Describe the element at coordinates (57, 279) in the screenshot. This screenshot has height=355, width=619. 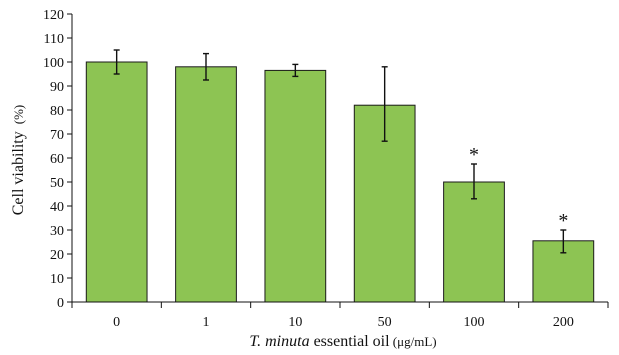
I see `y-tick-label: 10` at that location.